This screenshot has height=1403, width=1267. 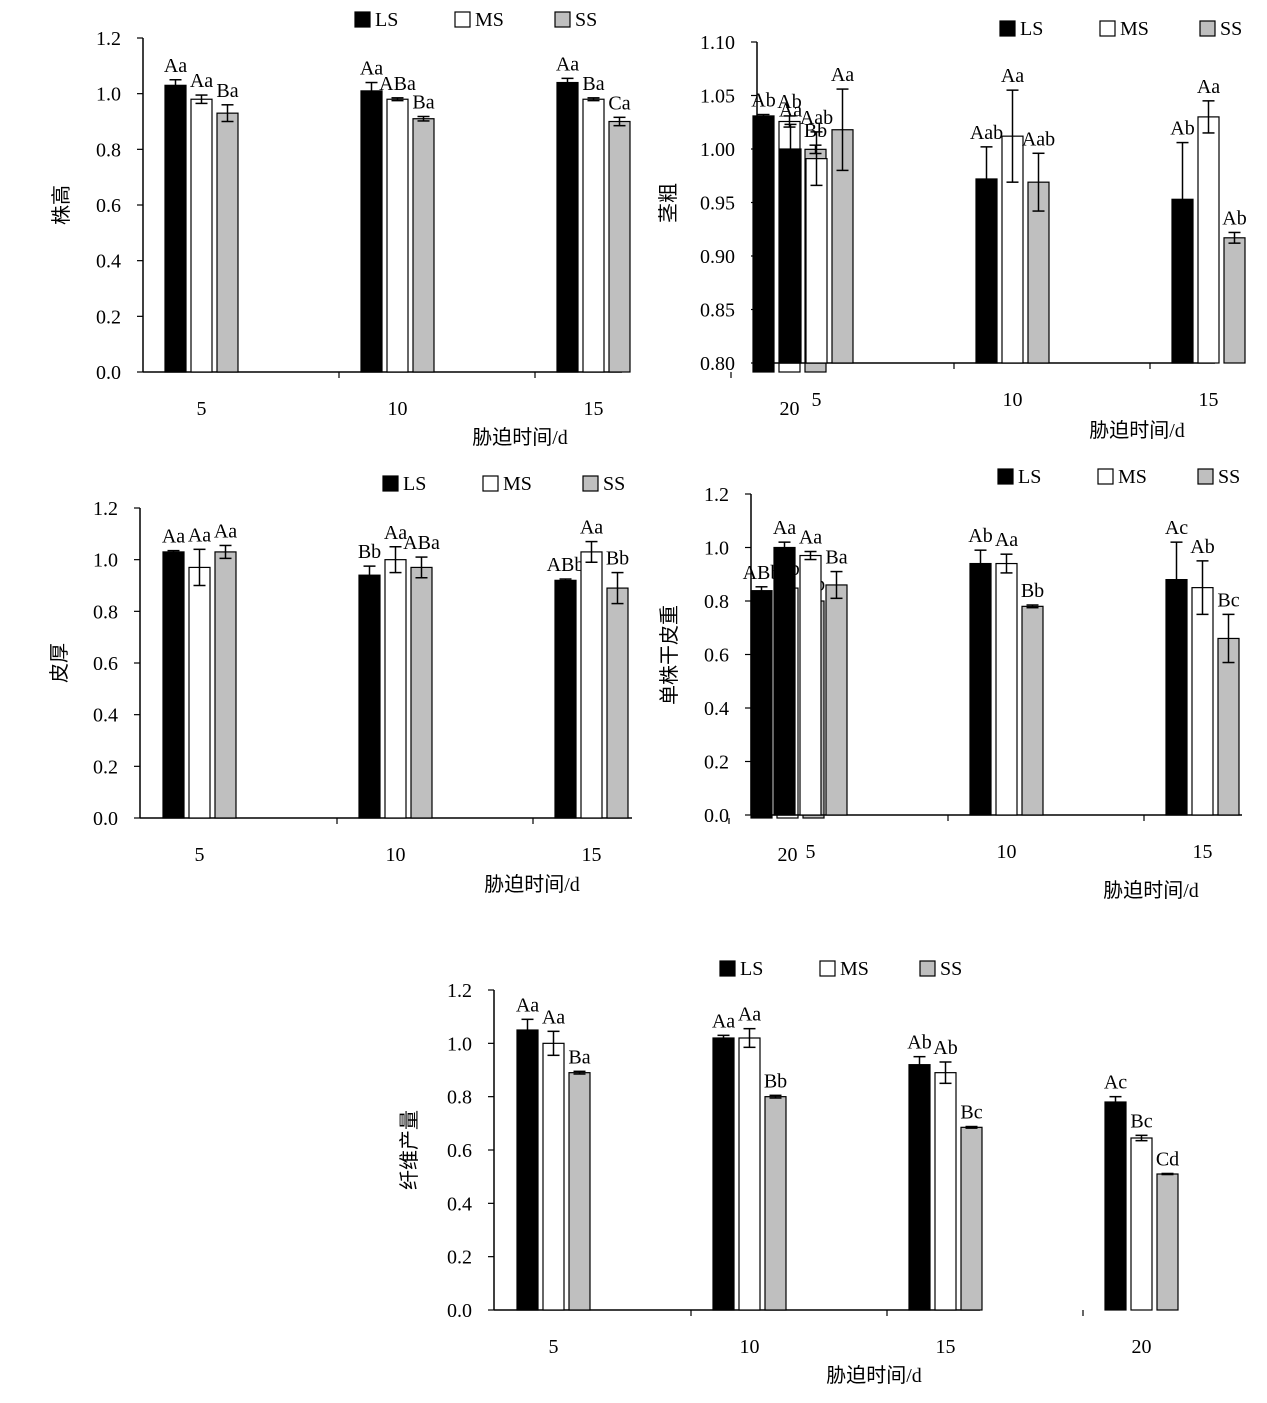 I want to click on significance-label: Ca, so click(x=619, y=103).